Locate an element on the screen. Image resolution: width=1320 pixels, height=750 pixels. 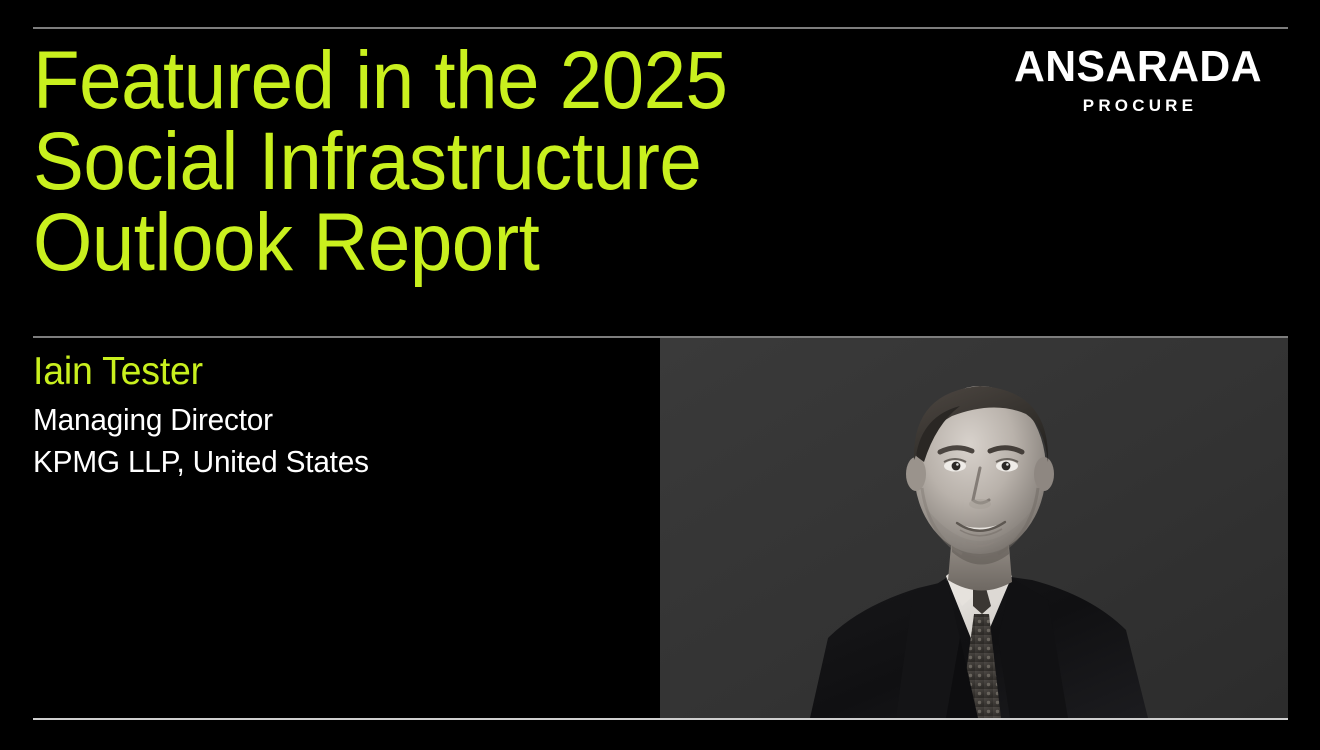
divider-top is located at coordinates (660, 28).